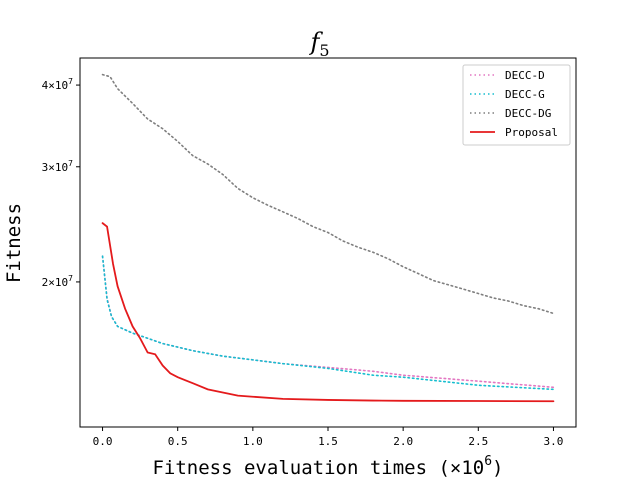  I want to click on x-axis-title-main: Fitness evaluation times (×10, so click(318, 468).